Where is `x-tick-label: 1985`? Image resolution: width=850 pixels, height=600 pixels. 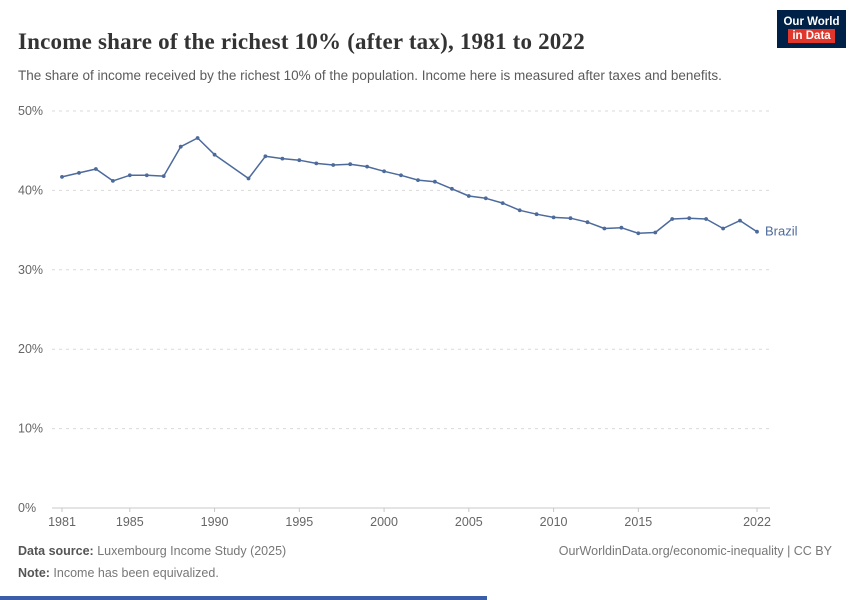 x-tick-label: 1985 is located at coordinates (130, 522).